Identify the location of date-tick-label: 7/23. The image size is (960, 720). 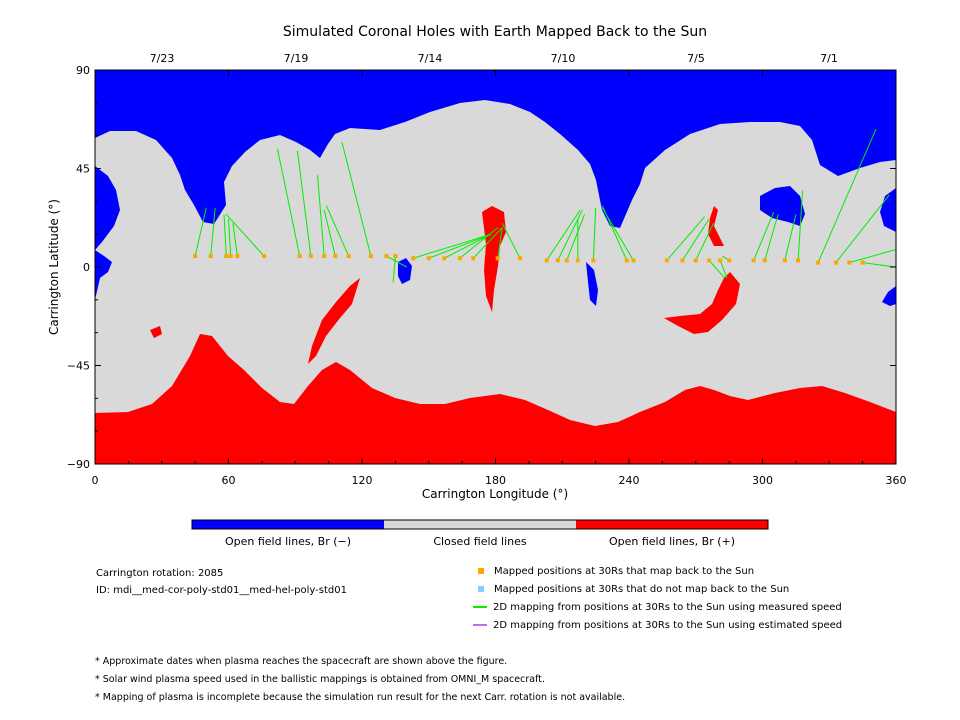
(162, 58).